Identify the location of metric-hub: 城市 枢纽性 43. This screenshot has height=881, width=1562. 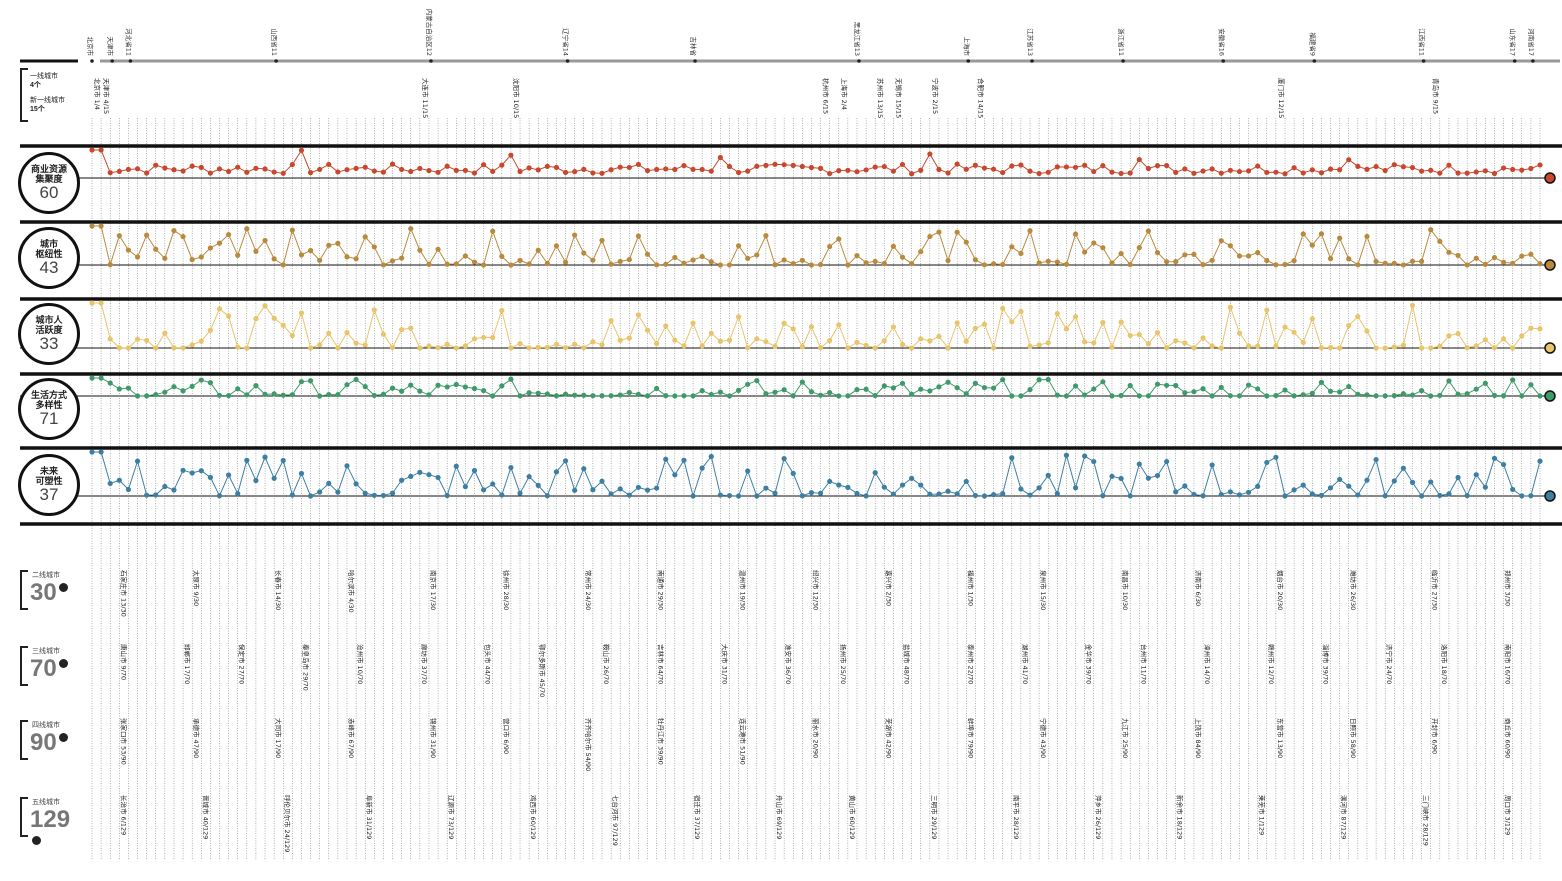
(49, 258).